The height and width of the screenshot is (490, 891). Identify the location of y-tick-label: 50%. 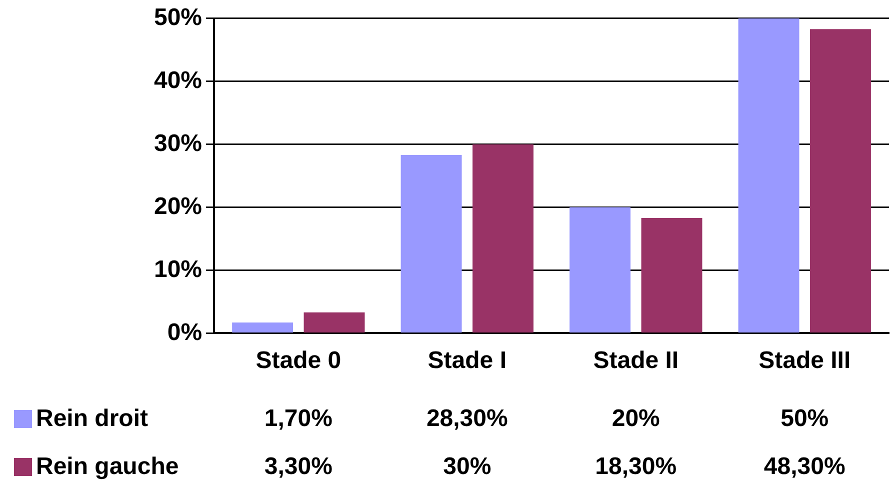
(178, 18).